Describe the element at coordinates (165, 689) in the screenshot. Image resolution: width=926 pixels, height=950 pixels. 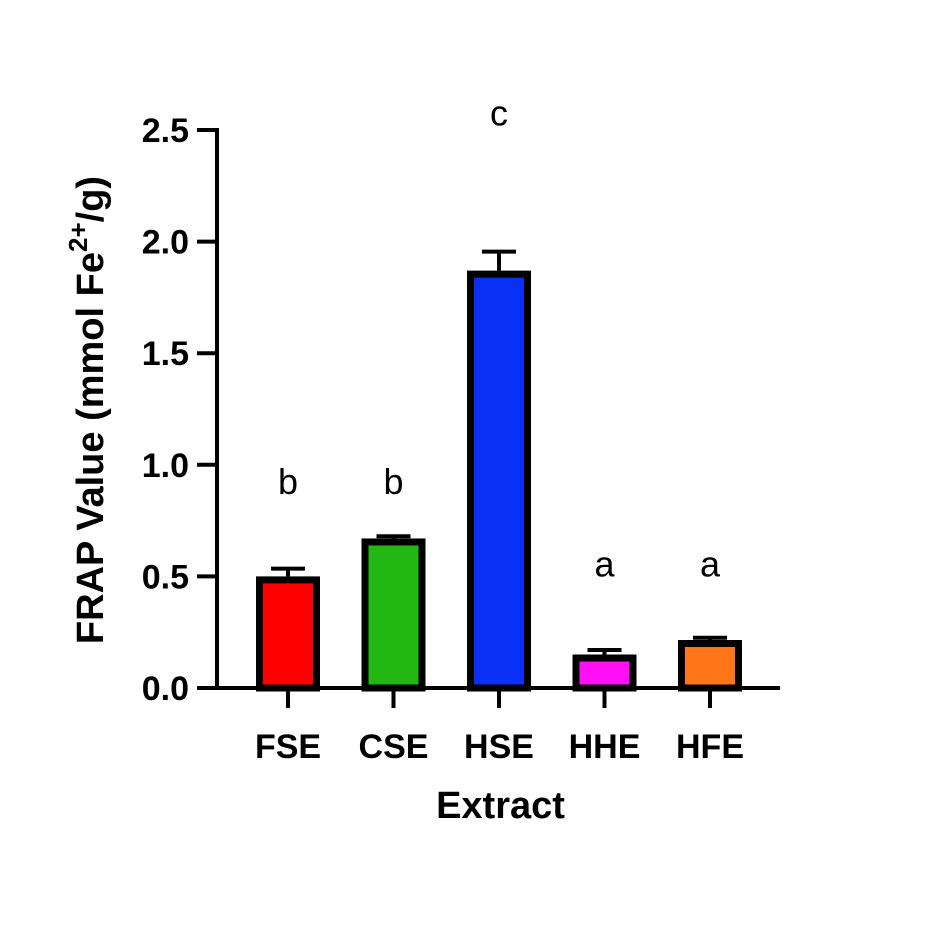
I see `y-tick-label: 0.0` at that location.